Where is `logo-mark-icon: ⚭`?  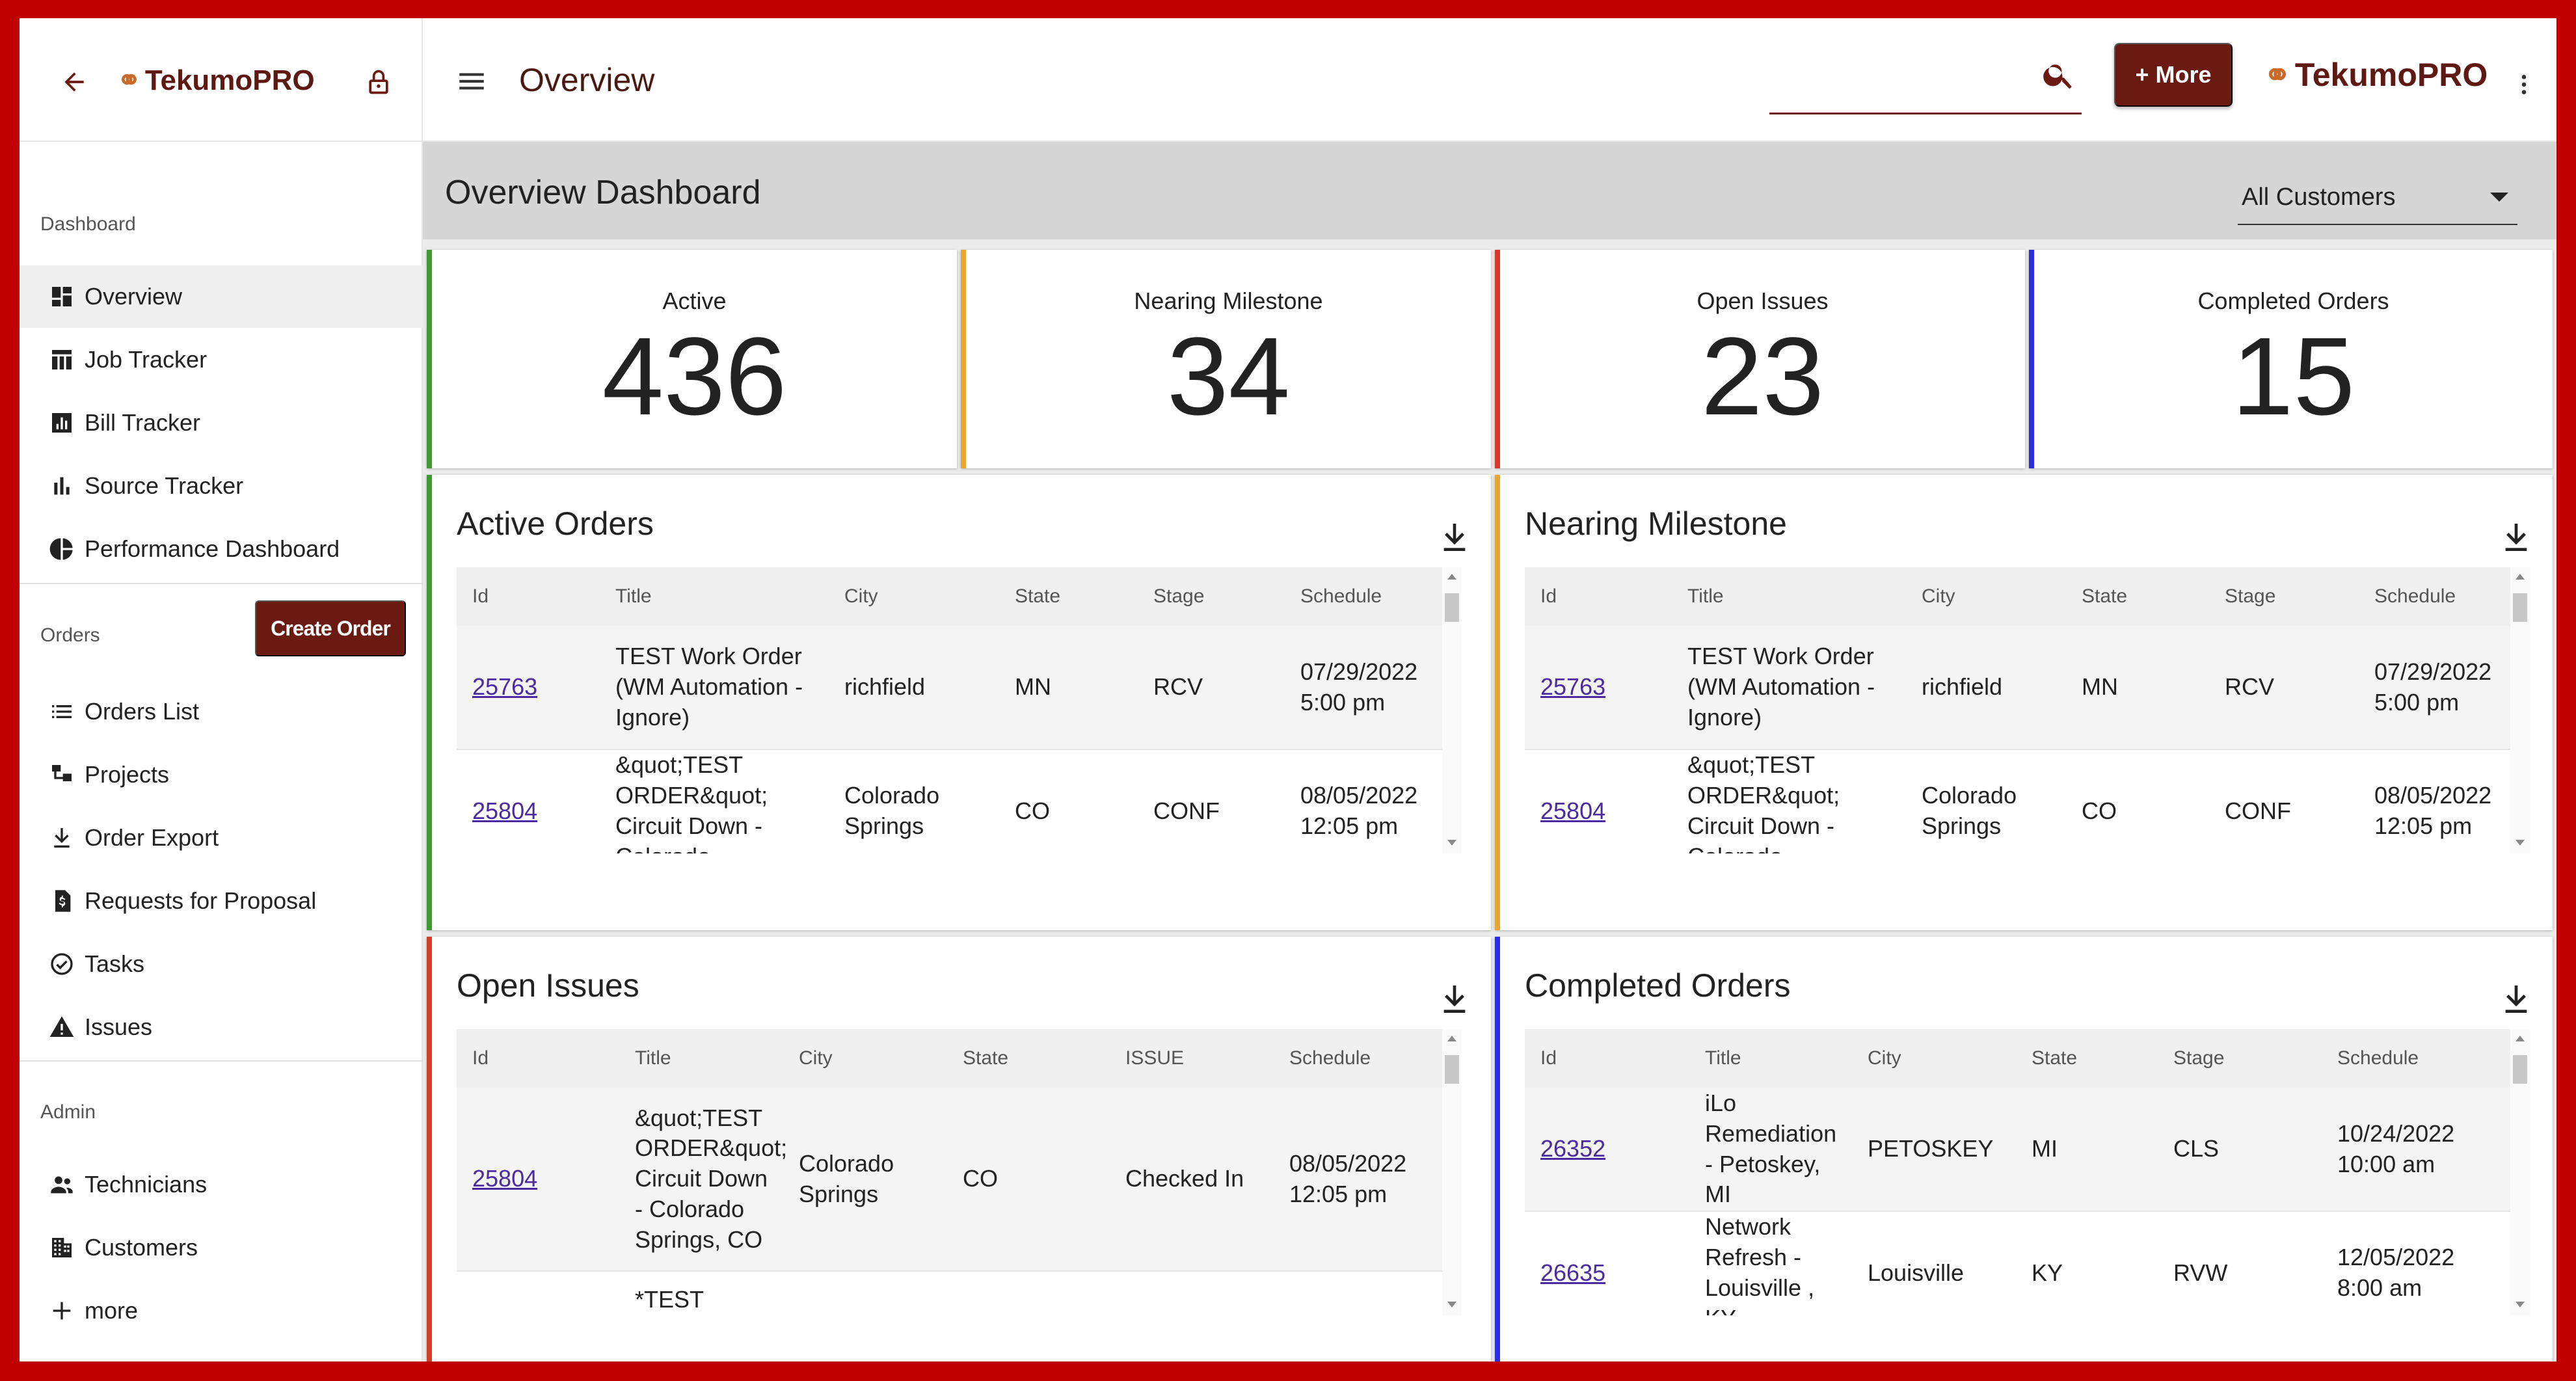
logo-mark-icon: ⚭ is located at coordinates (2277, 75).